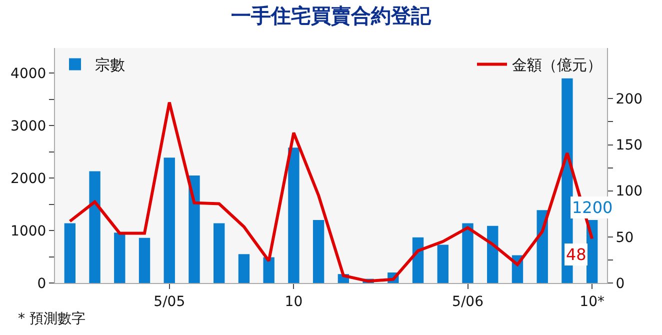 Image resolution: width=662 pixels, height=335 pixels. Describe the element at coordinates (468, 302) in the screenshot. I see `x-tick-label: 5/06` at that location.